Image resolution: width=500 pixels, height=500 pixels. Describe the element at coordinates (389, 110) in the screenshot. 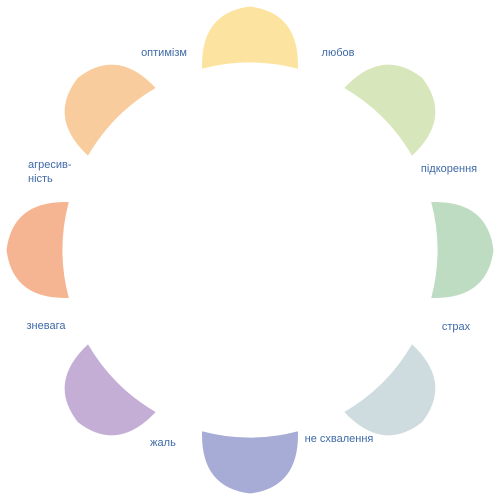

I see `petal-yellow-green` at that location.